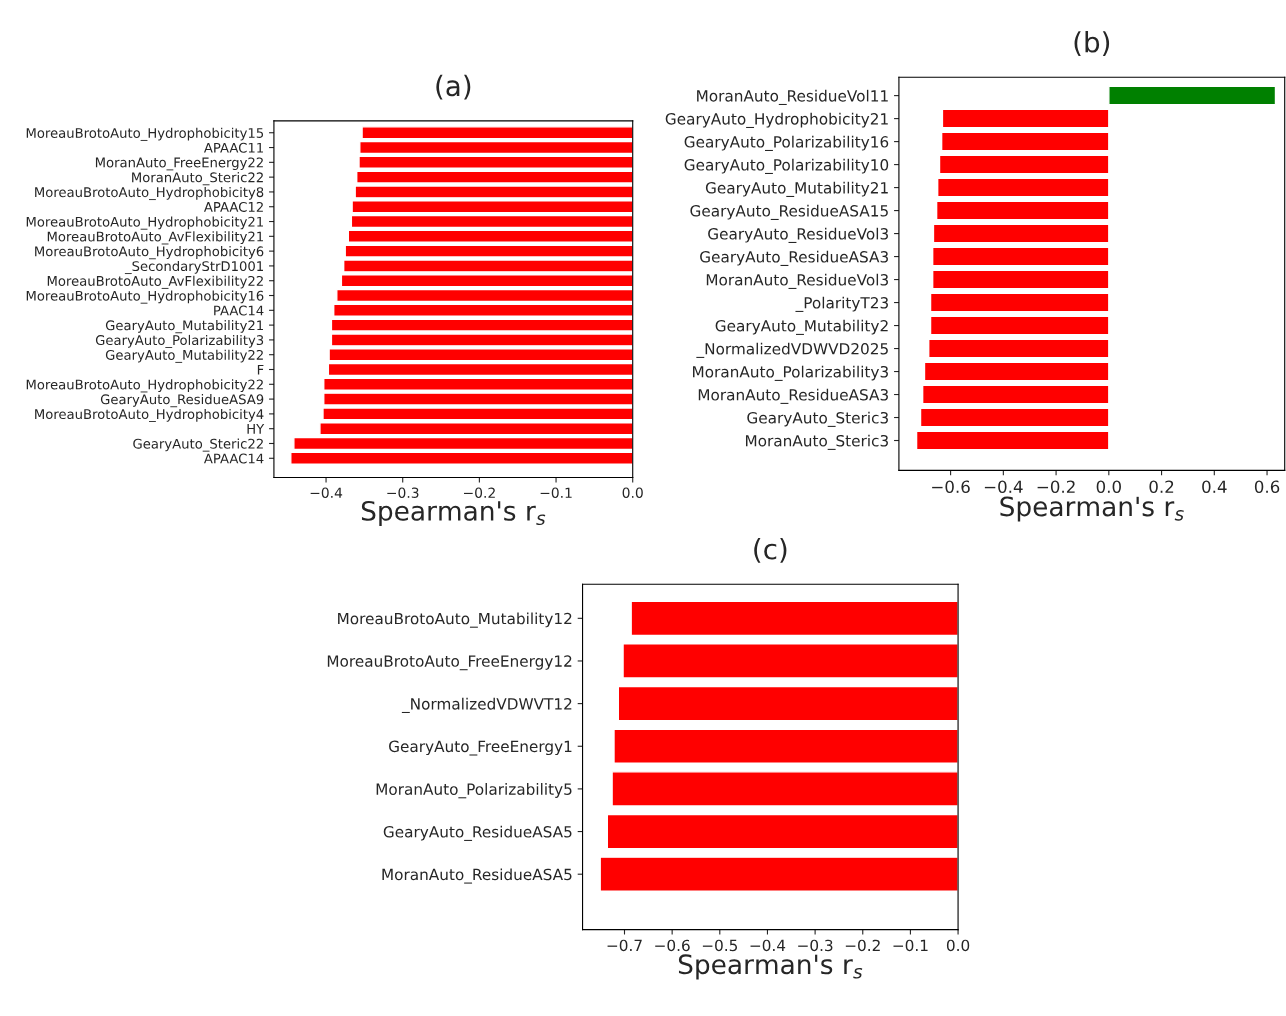 This screenshot has width=1286, height=1016. What do you see at coordinates (1161, 487) in the screenshot?
I see `x-tick-label: 0.2` at bounding box center [1161, 487].